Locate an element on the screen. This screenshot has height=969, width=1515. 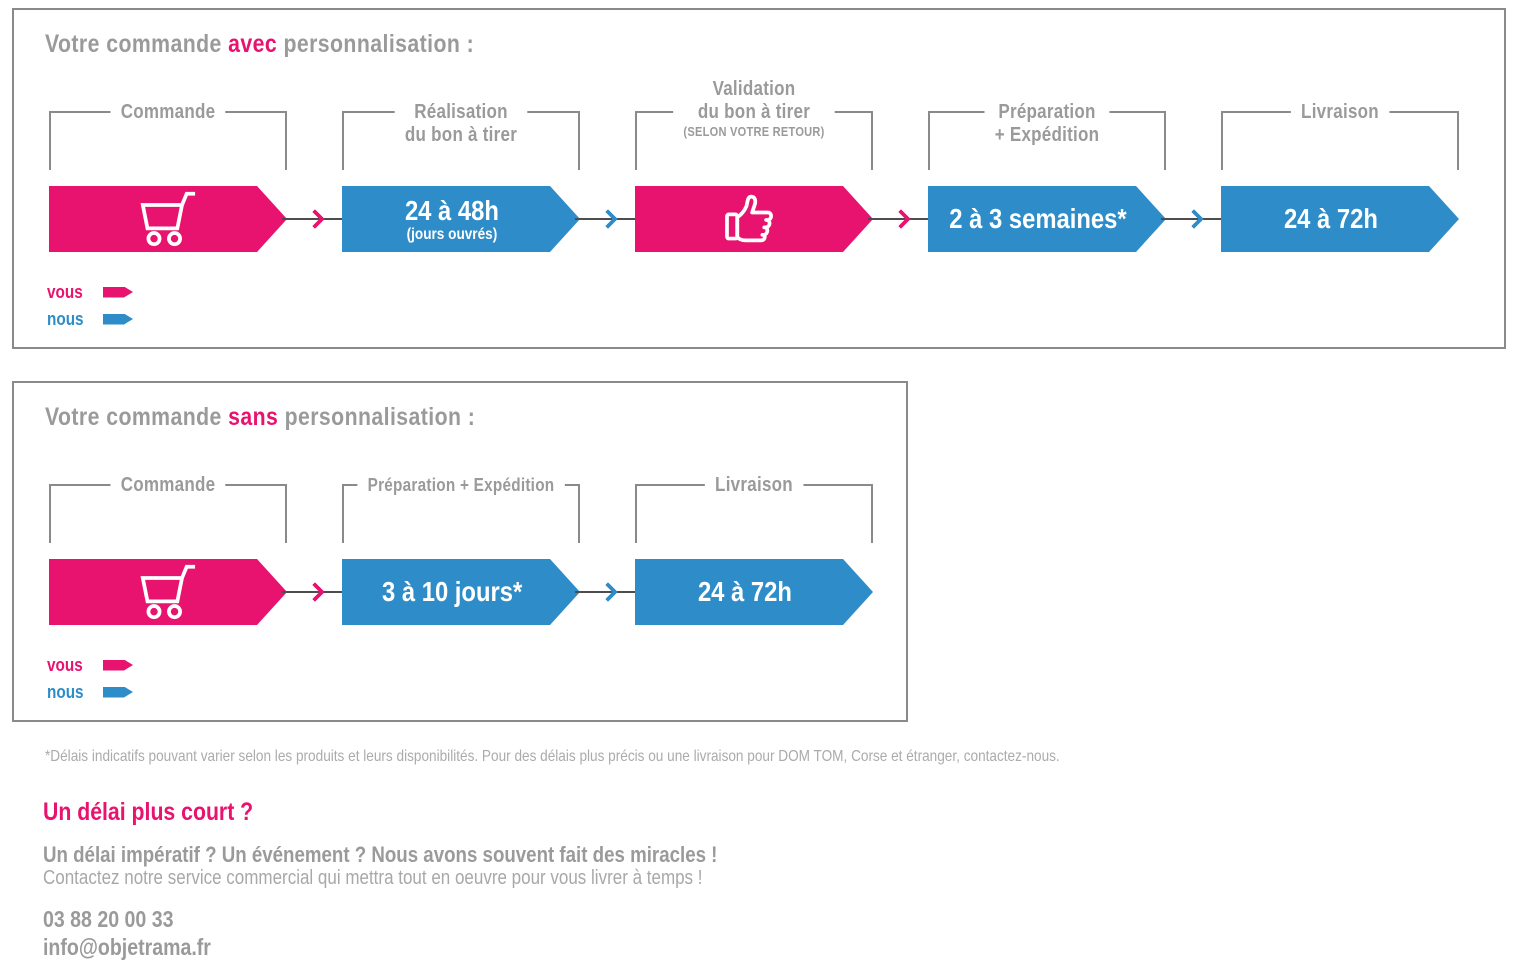
step-label: Préparation + Expédition is located at coordinates (461, 485).